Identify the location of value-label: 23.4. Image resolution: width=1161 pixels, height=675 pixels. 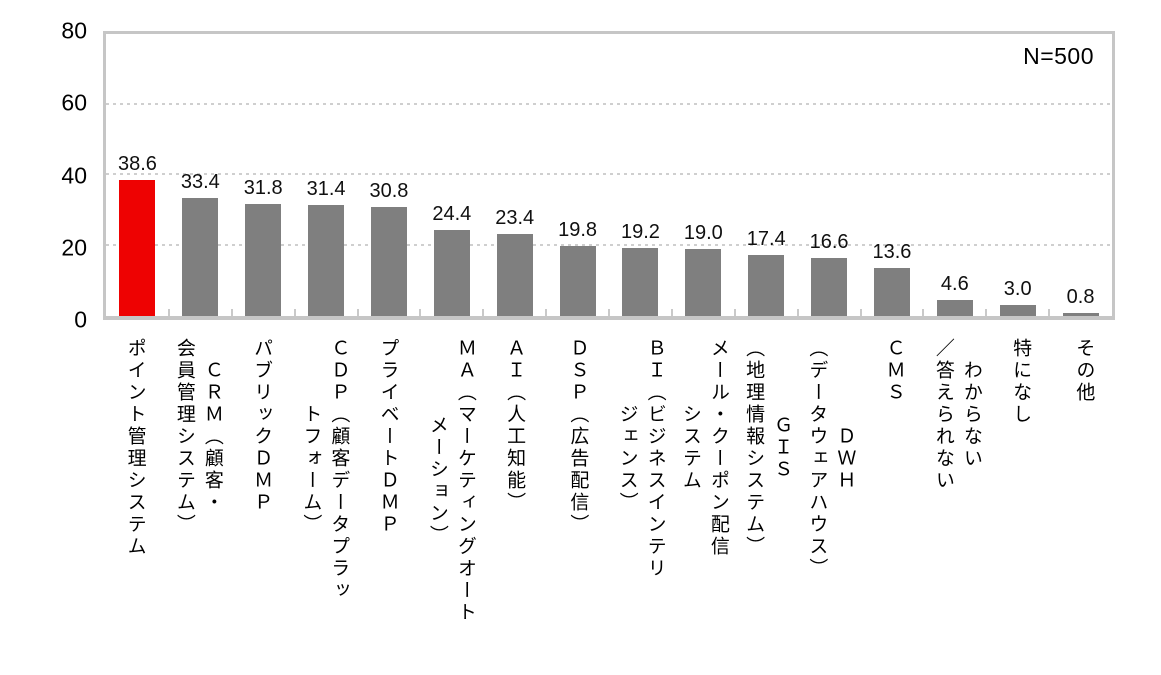
(515, 217).